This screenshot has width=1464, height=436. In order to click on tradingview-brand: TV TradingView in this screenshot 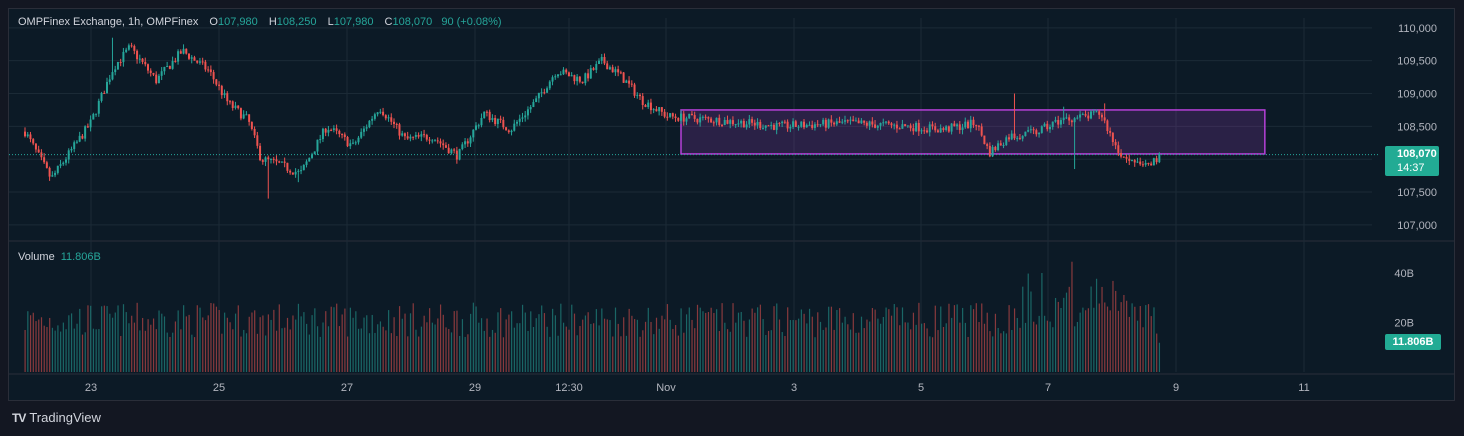, I will do `click(56, 417)`.